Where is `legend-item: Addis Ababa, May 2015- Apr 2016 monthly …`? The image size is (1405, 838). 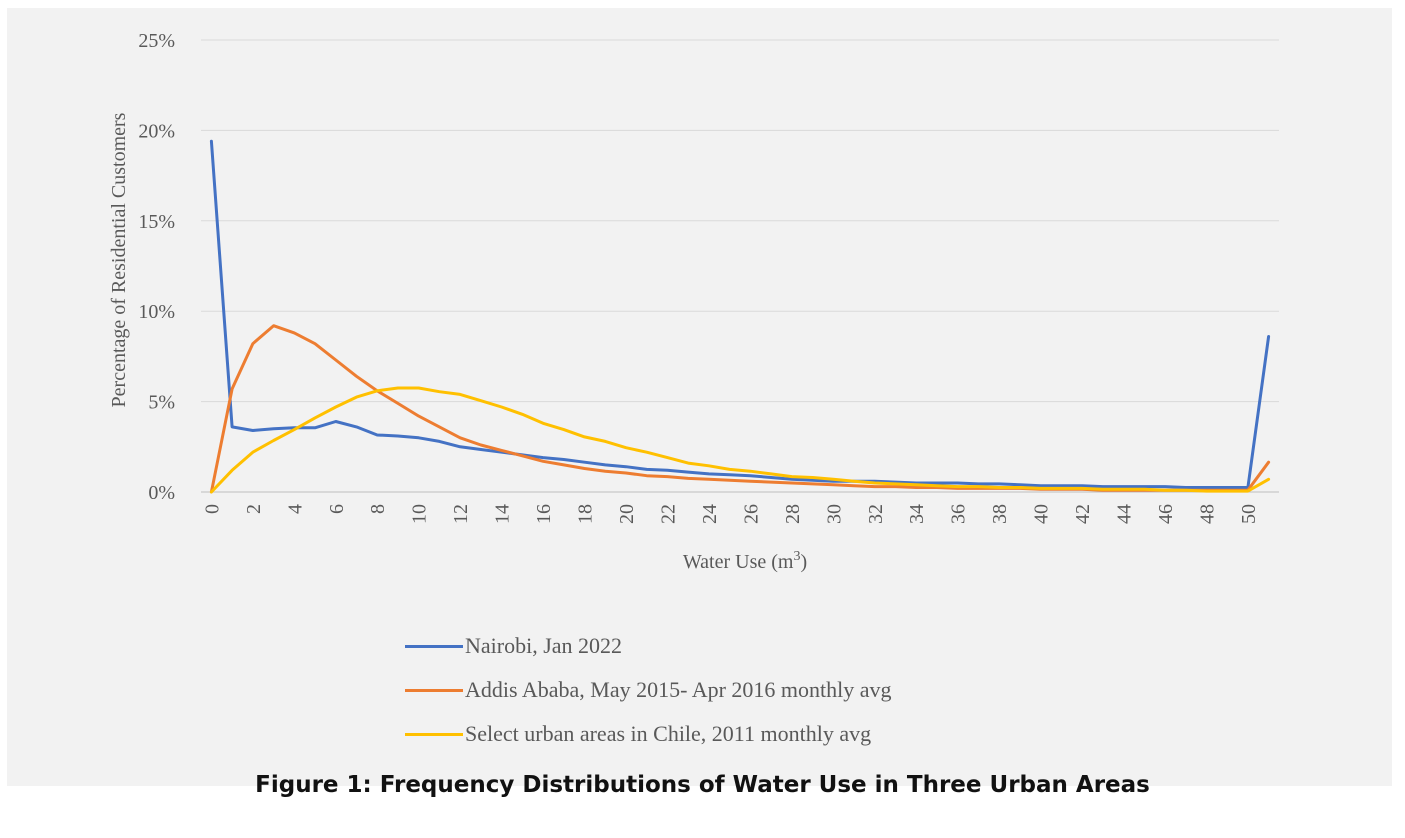 legend-item: Addis Ababa, May 2015- Apr 2016 monthly … is located at coordinates (648, 690).